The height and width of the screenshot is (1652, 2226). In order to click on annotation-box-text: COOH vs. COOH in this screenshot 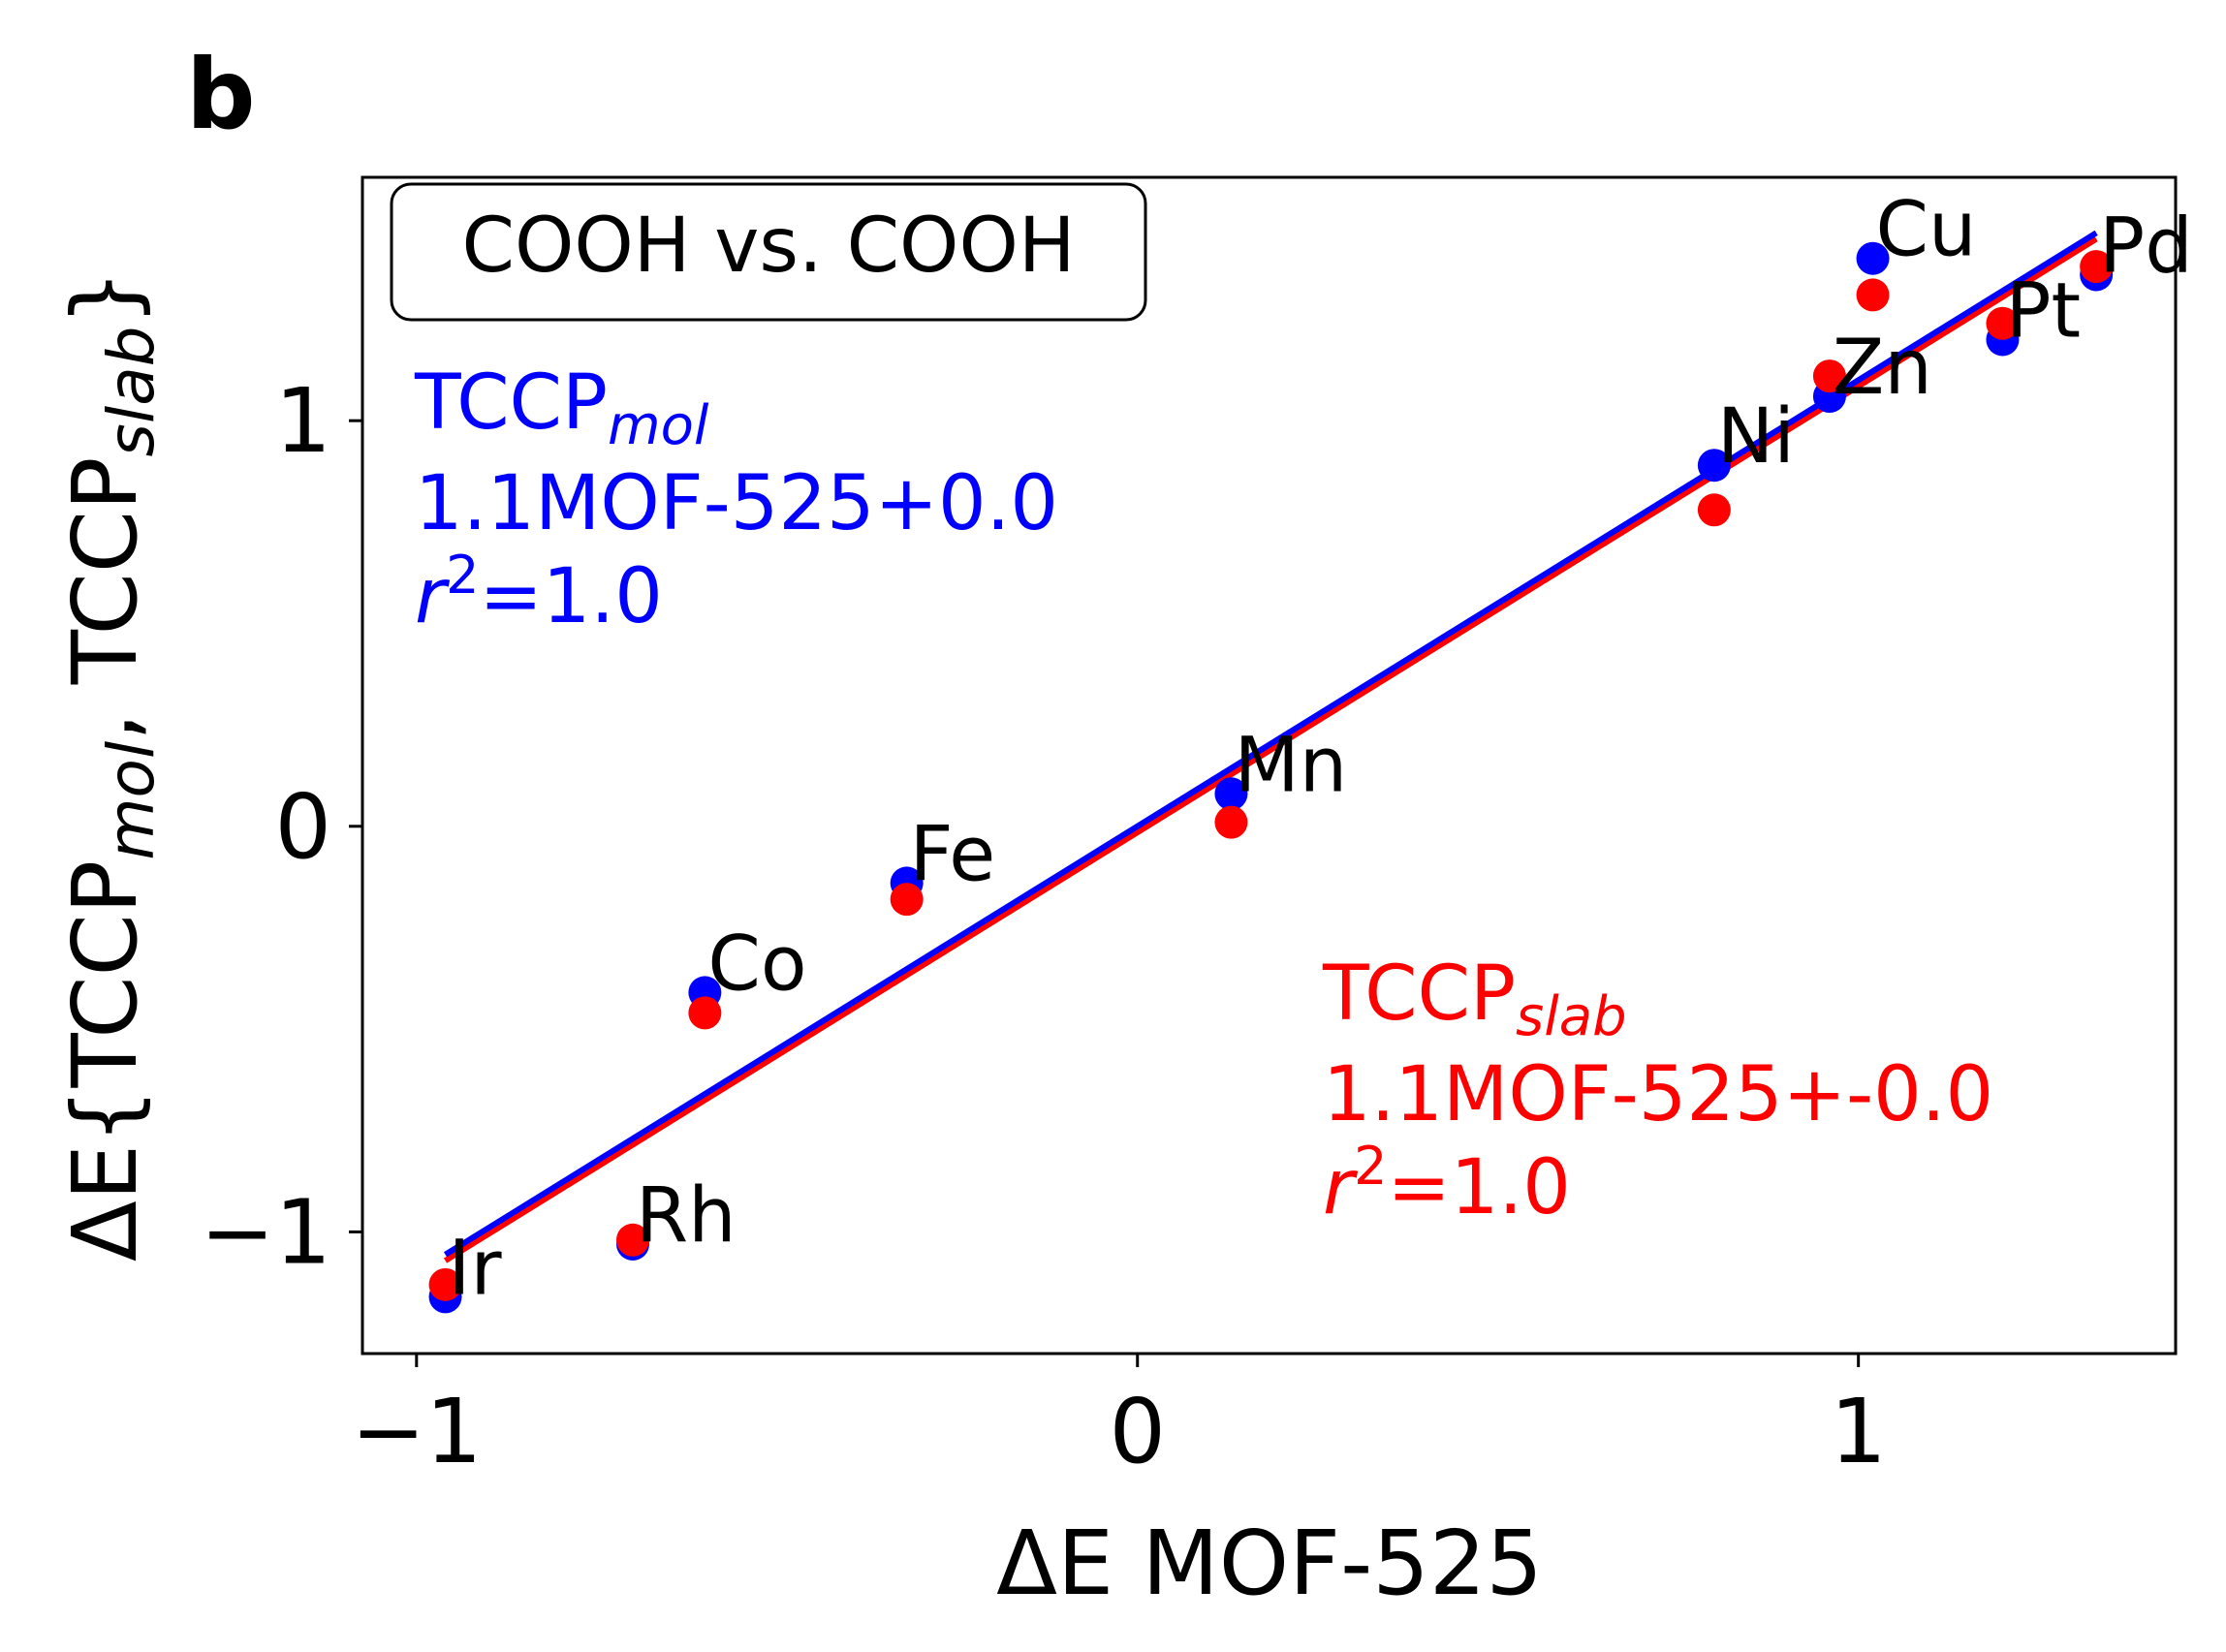, I will do `click(769, 246)`.